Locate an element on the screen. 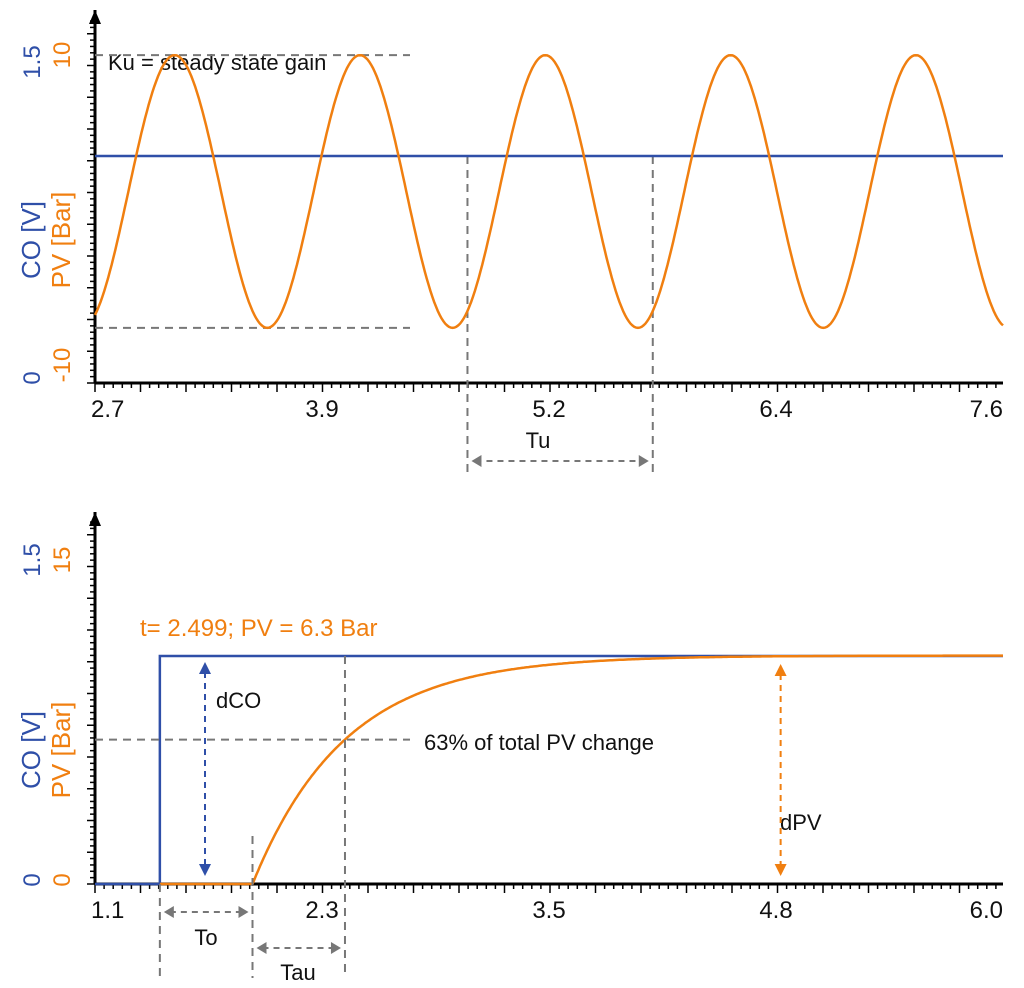  top-y-axis-title-co: CO [V] is located at coordinates (31, 240).